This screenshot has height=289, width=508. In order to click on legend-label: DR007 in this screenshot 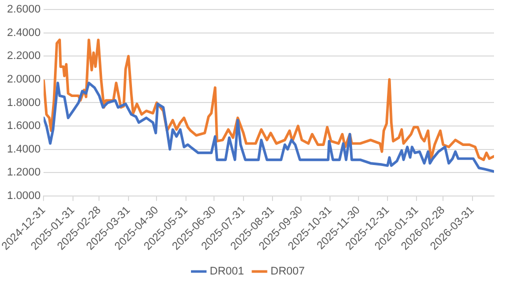, I will do `click(287, 272)`.